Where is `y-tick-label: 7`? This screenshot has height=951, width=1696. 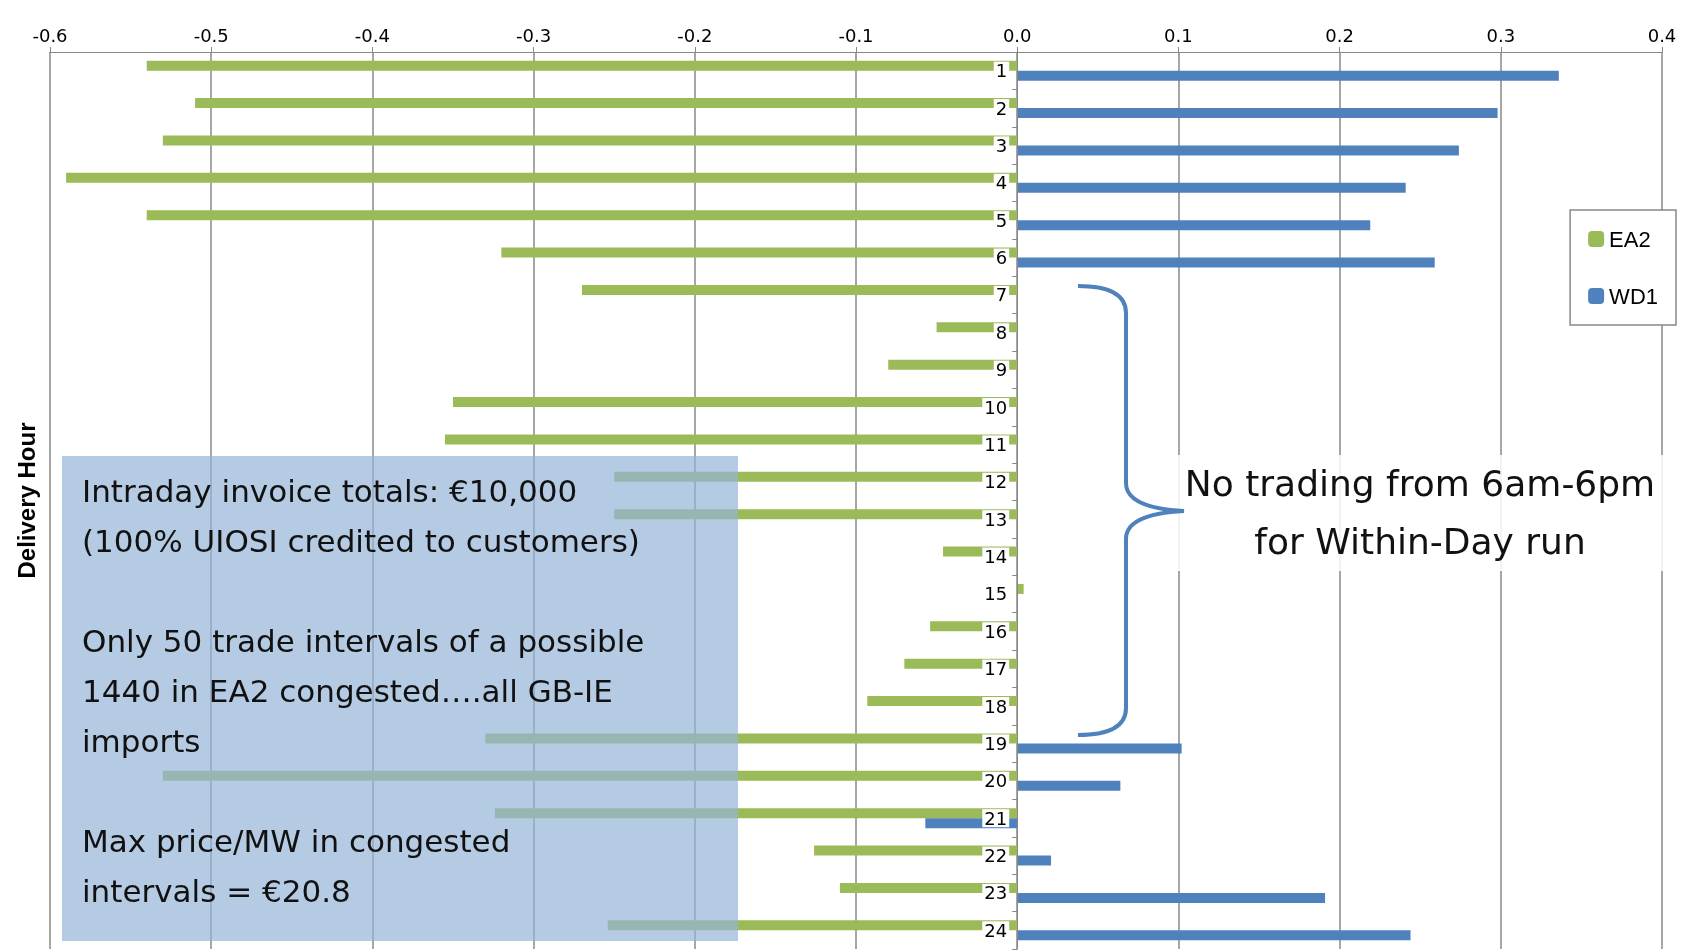
y-tick-label: 7 is located at coordinates (1001, 295).